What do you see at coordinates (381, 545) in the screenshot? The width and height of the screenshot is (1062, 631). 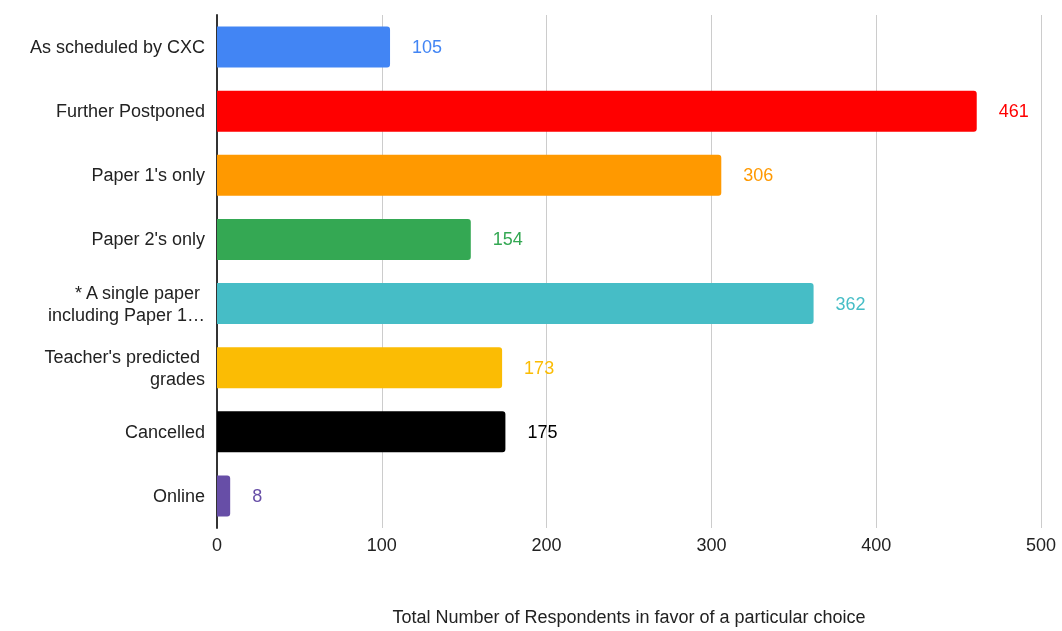 I see `x-tick-label: 100` at bounding box center [381, 545].